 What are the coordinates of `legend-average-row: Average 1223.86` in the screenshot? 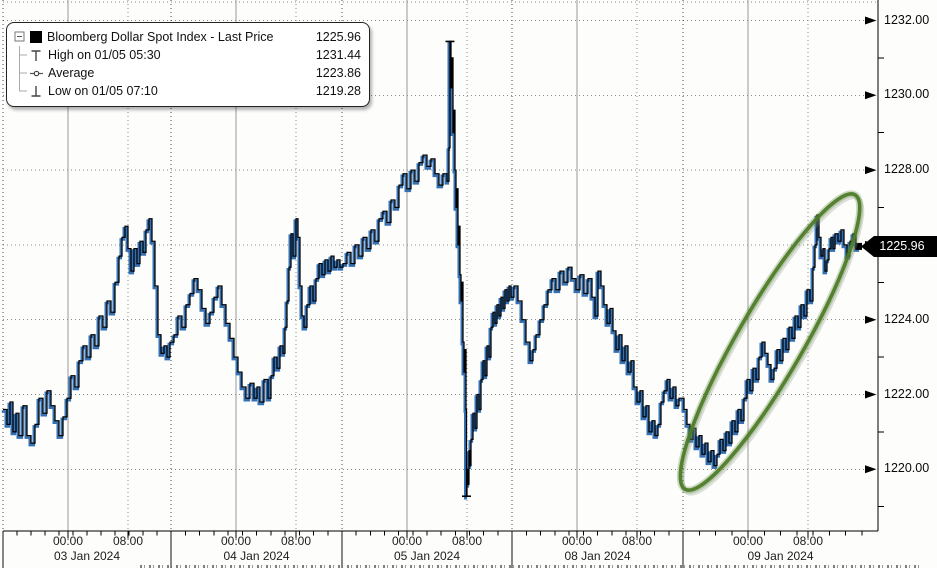 It's located at (187, 73).